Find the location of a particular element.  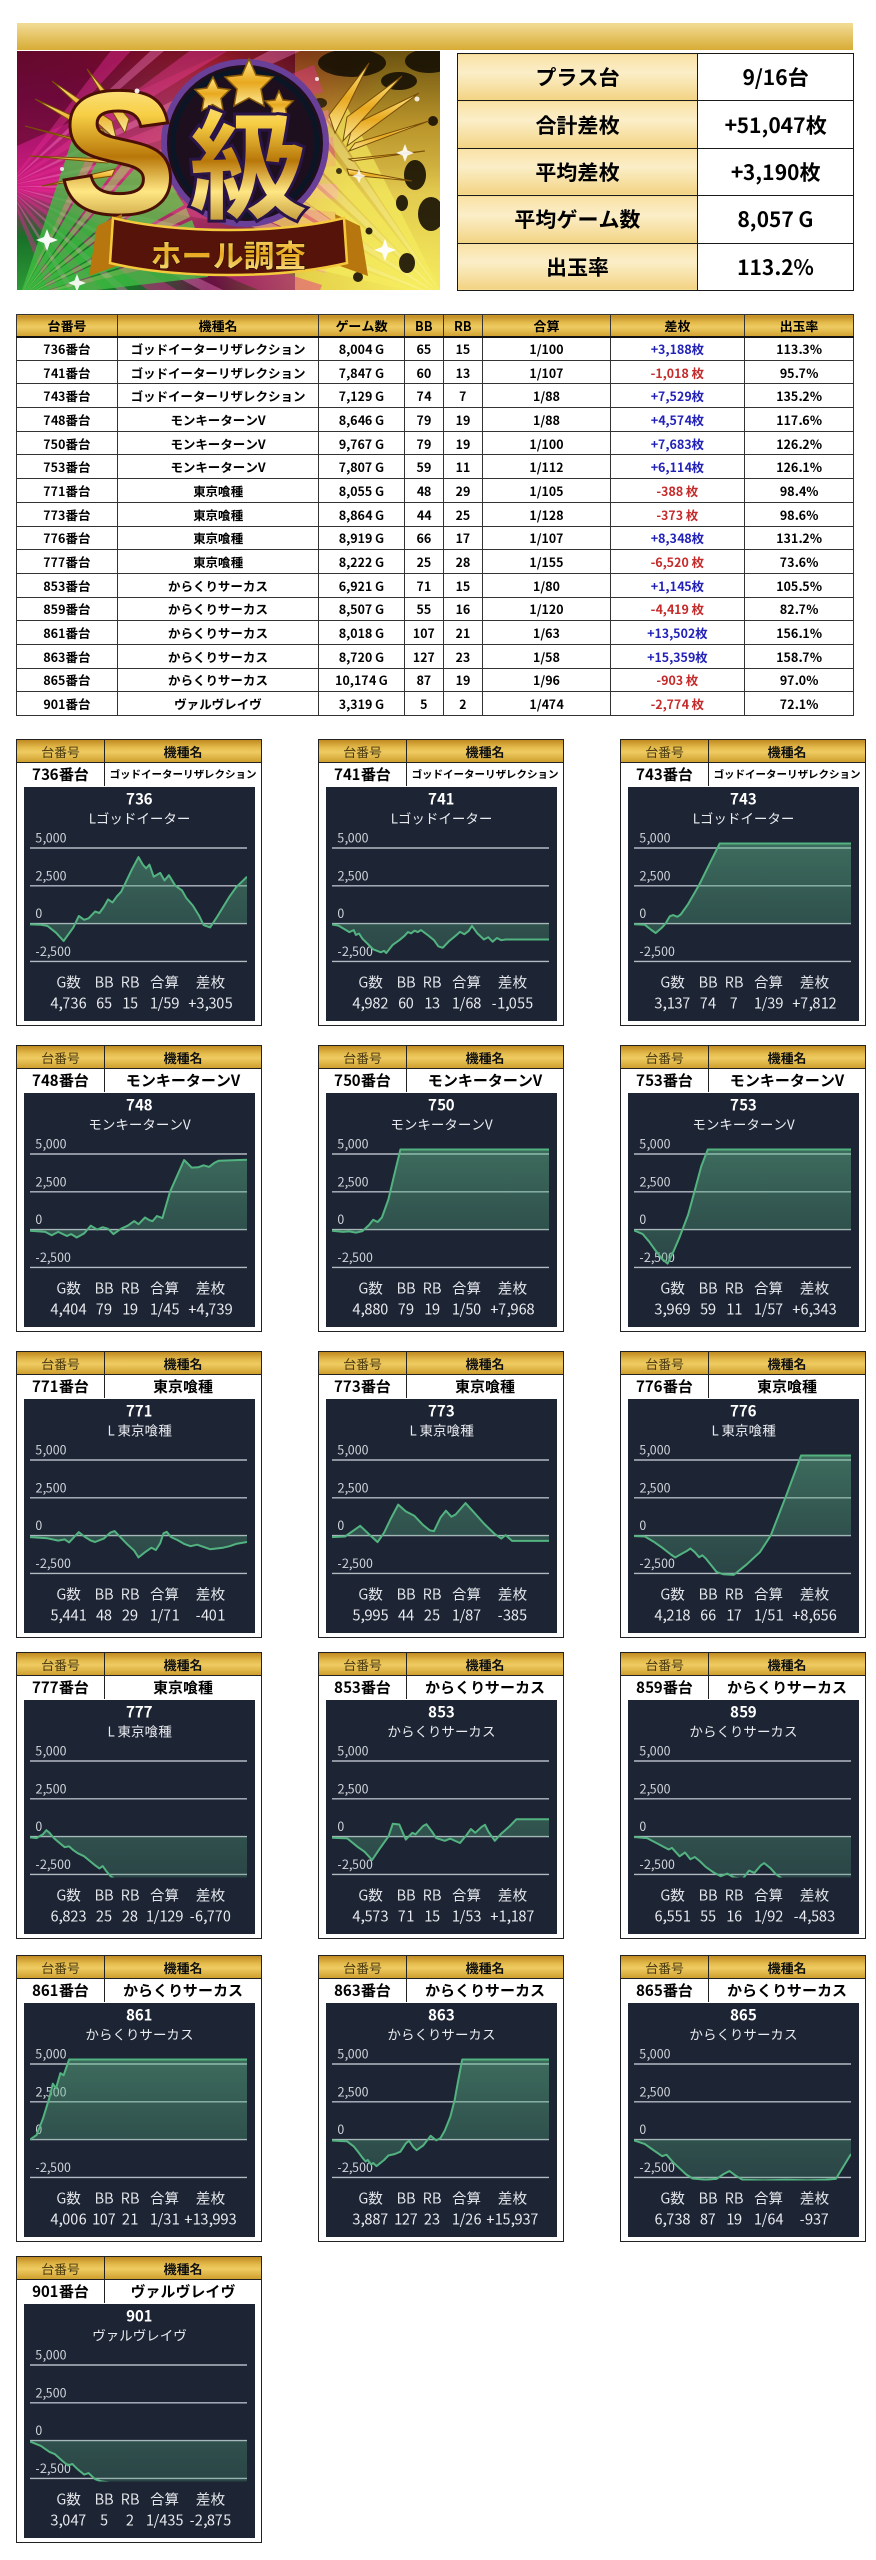

svg-text: +6,343 is located at coordinates (814, 1309).